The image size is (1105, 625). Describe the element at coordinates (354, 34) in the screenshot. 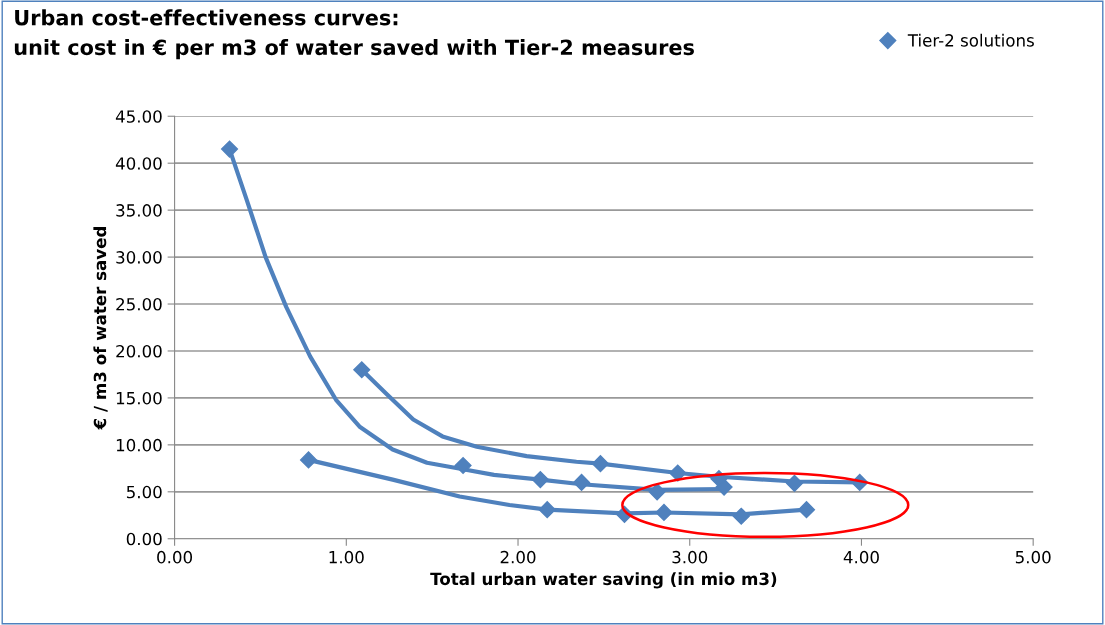

I see `chart-title: Urban cost-effectiveness curves: unit cost in € per m3 of water saved with Tier-2 measures` at that location.